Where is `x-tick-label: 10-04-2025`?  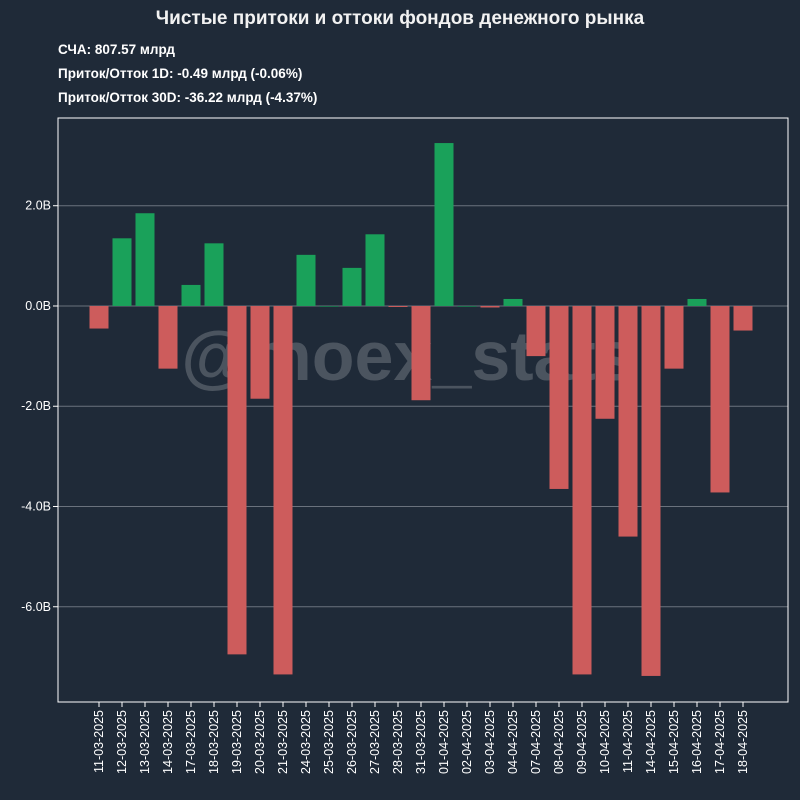
x-tick-label: 10-04-2025 is located at coordinates (605, 742).